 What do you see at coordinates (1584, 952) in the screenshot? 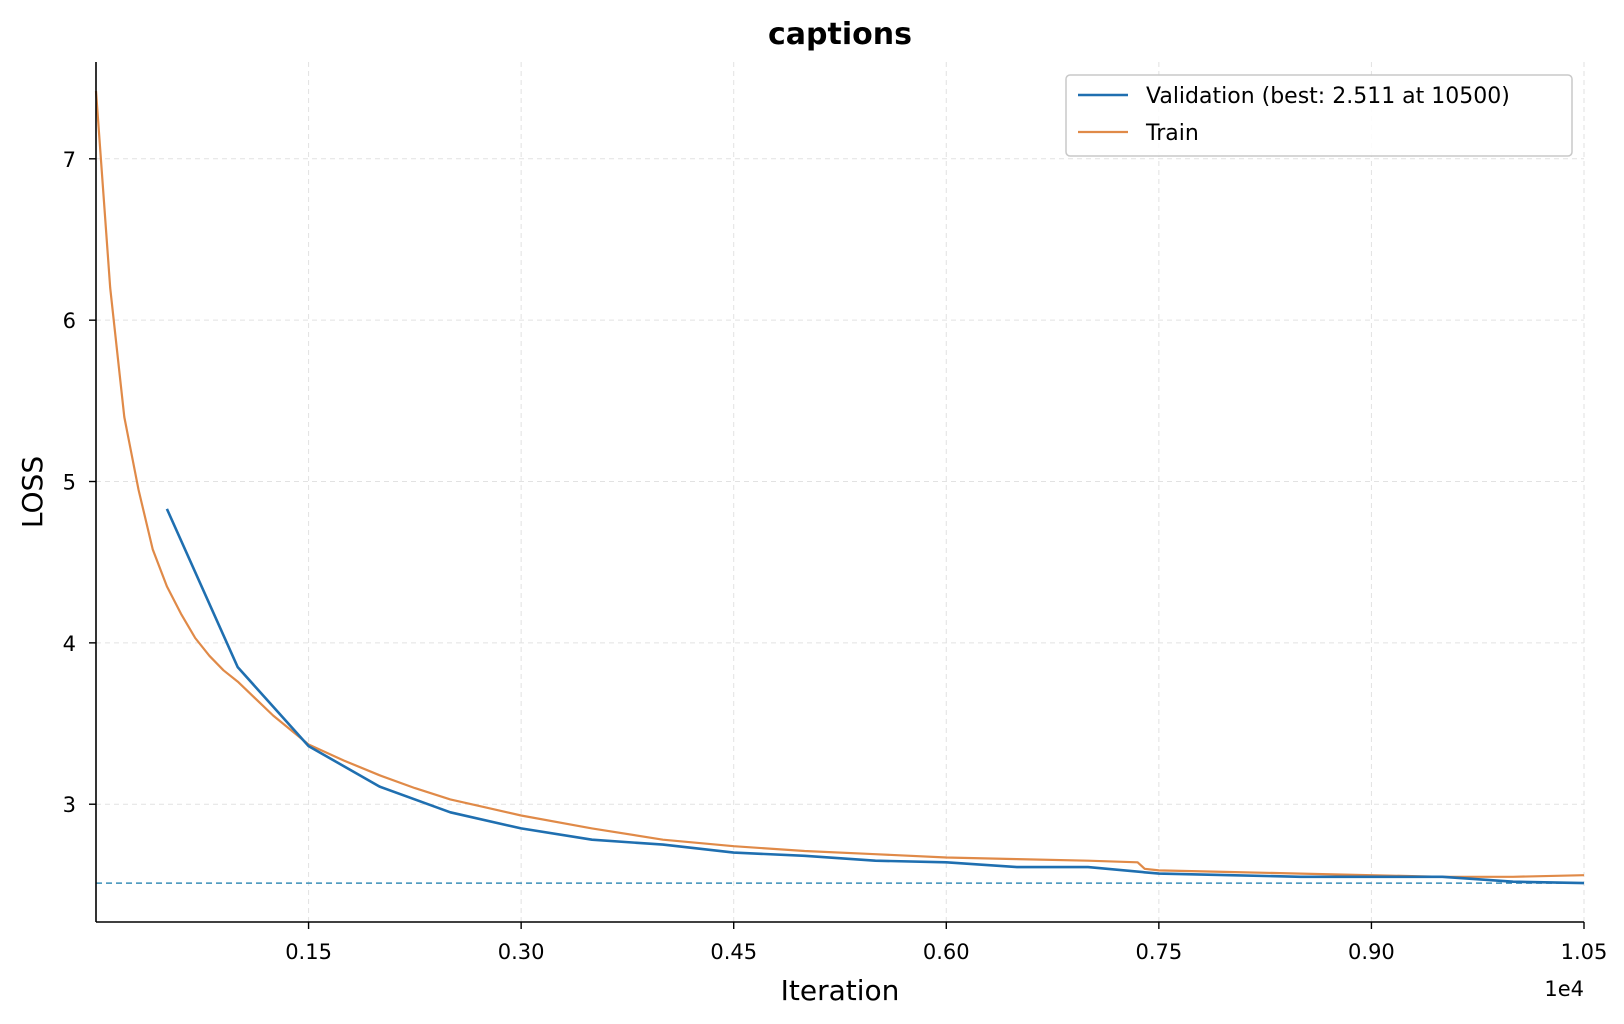
I see `x-tick-label: 1.05` at bounding box center [1584, 952].